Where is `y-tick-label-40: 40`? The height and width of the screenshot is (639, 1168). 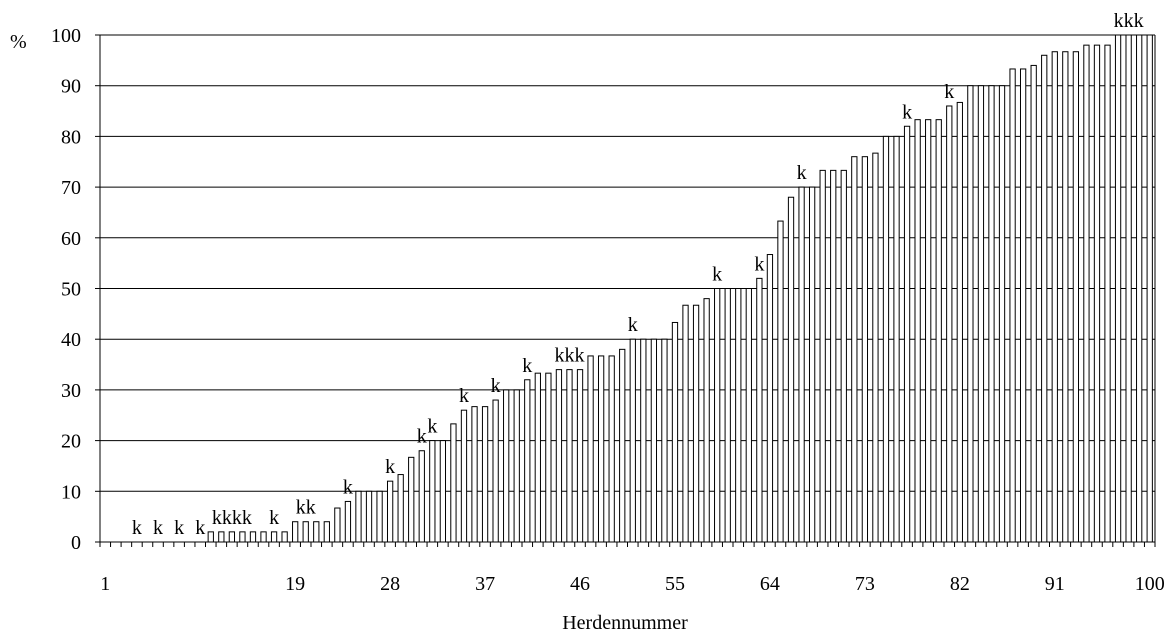 y-tick-label-40: 40 is located at coordinates (71, 340).